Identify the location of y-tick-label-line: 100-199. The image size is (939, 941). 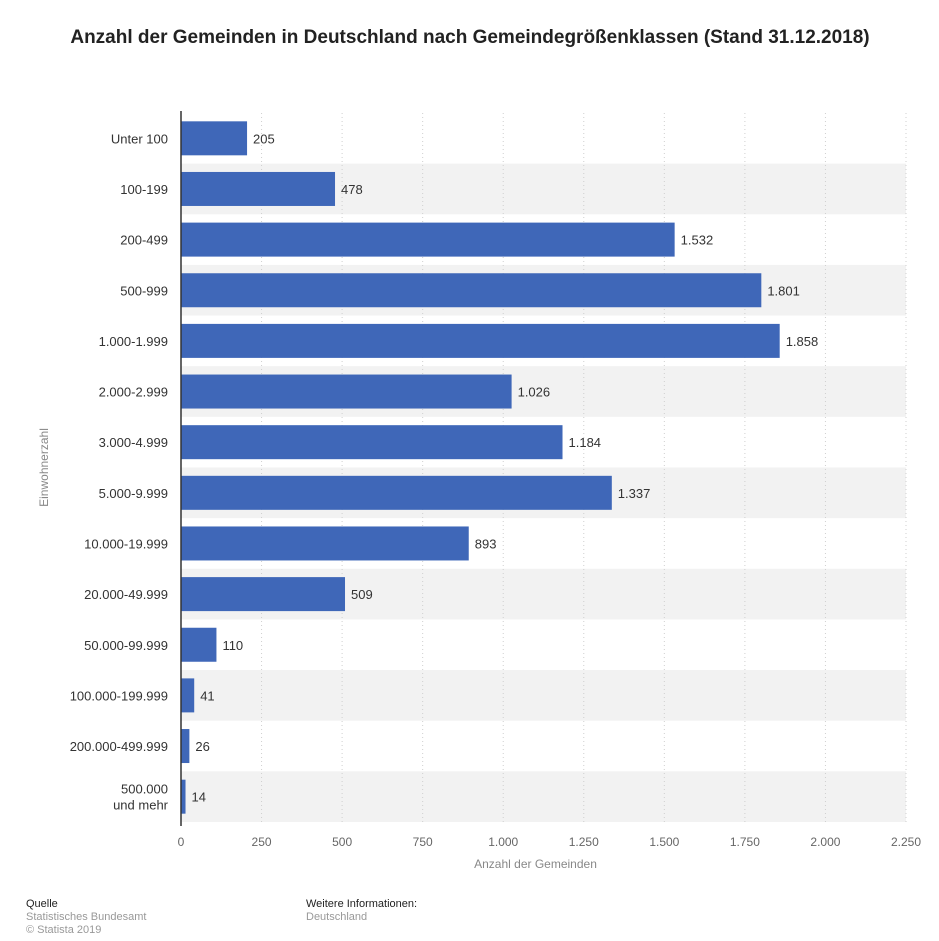
(144, 189).